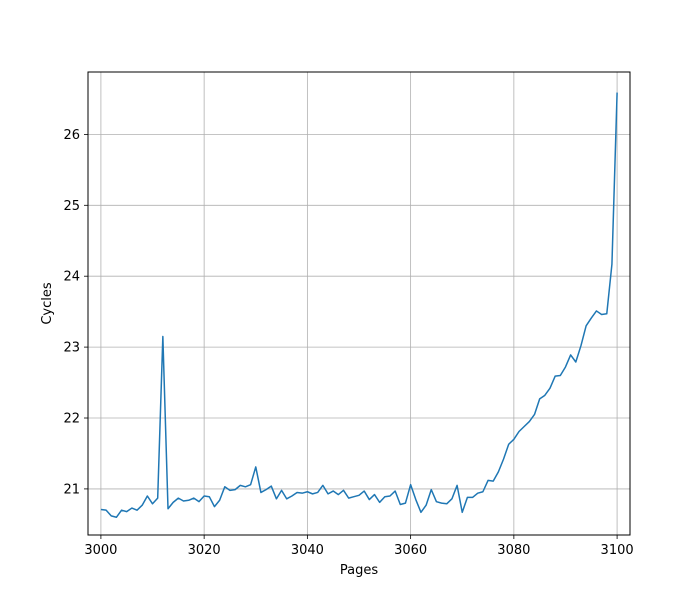  What do you see at coordinates (71, 135) in the screenshot?
I see `y-tick-label: 26` at bounding box center [71, 135].